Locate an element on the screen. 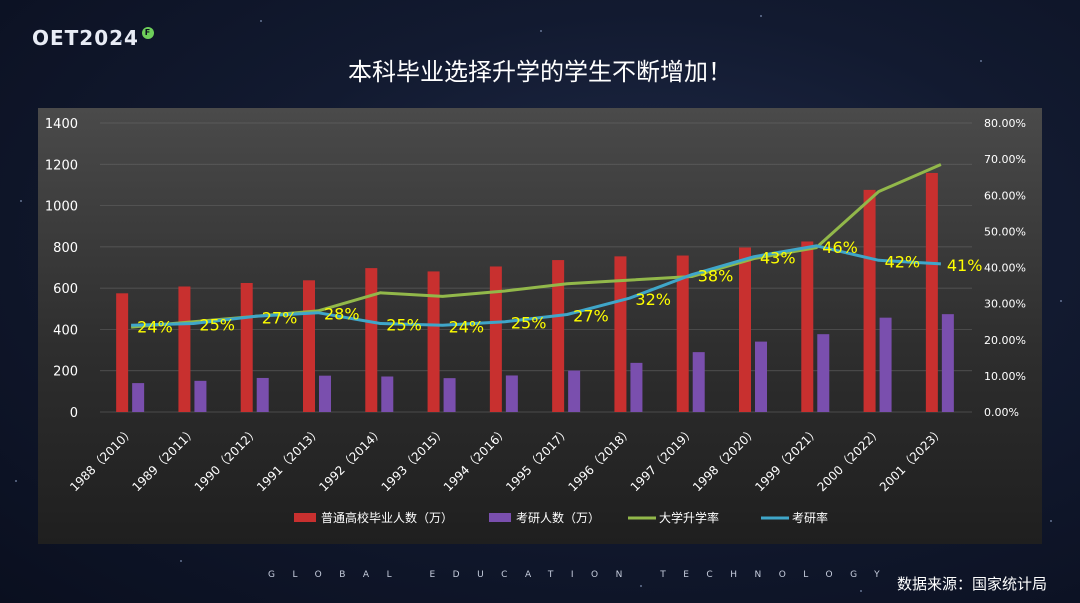  page-title: 本科毕业选择升学的学生不断增加！ is located at coordinates (540, 72).